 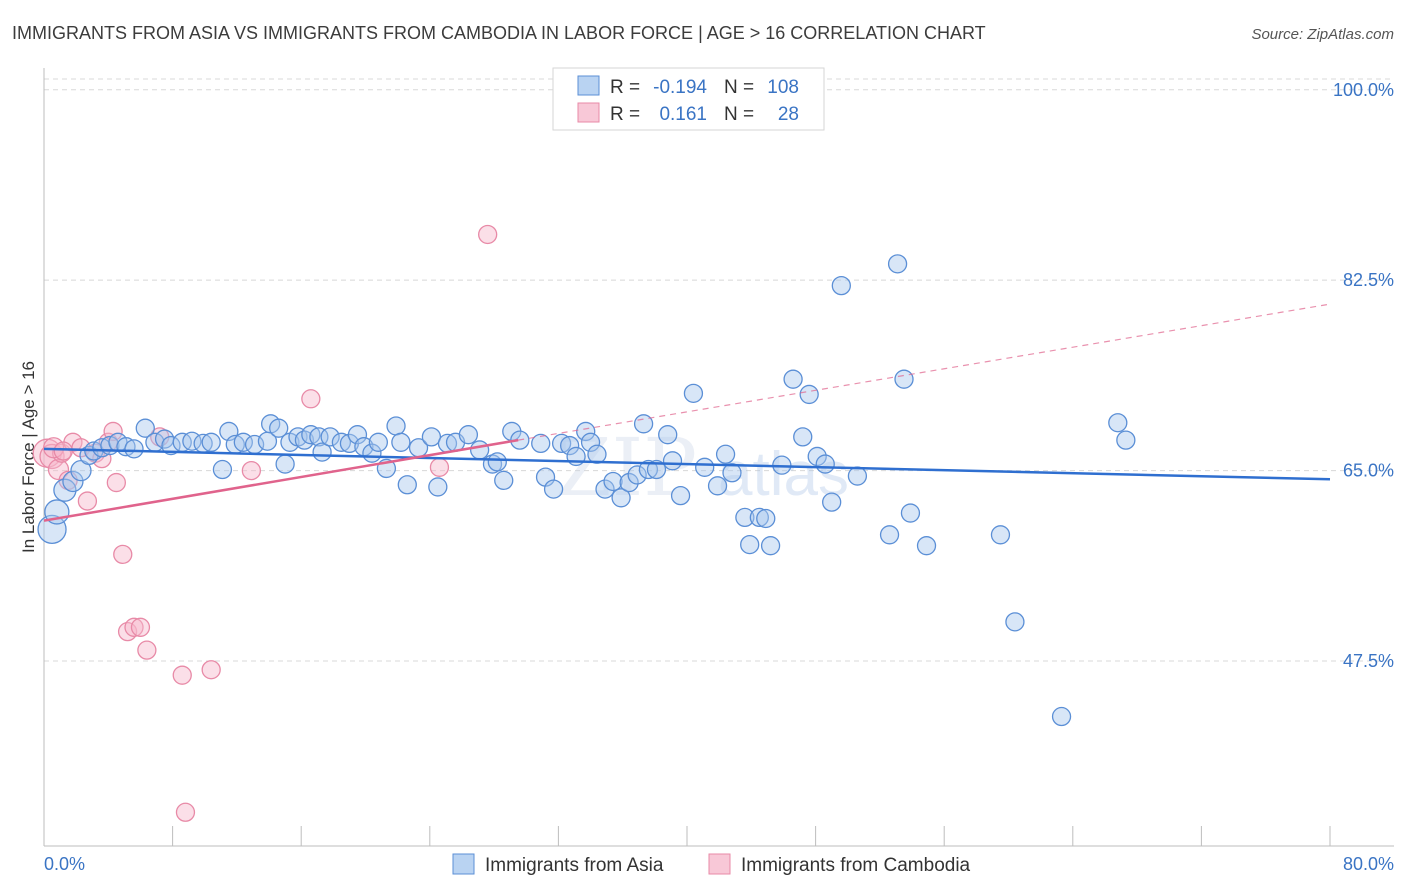 What do you see at coordinates (64, 864) in the screenshot?
I see `x-tick-label-min: 0.0%` at bounding box center [64, 864].